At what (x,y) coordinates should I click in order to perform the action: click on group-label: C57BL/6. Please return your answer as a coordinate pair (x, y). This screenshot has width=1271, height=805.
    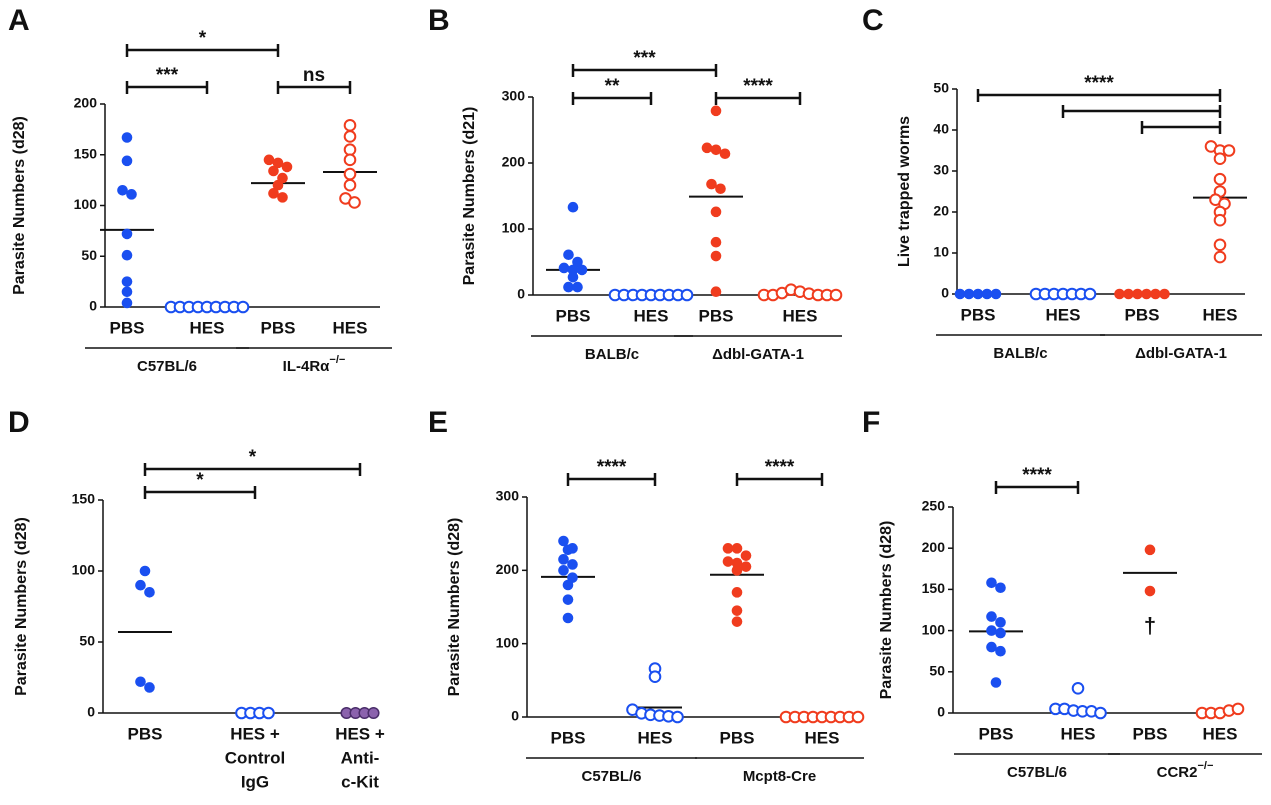
    Looking at the image, I should click on (167, 366).